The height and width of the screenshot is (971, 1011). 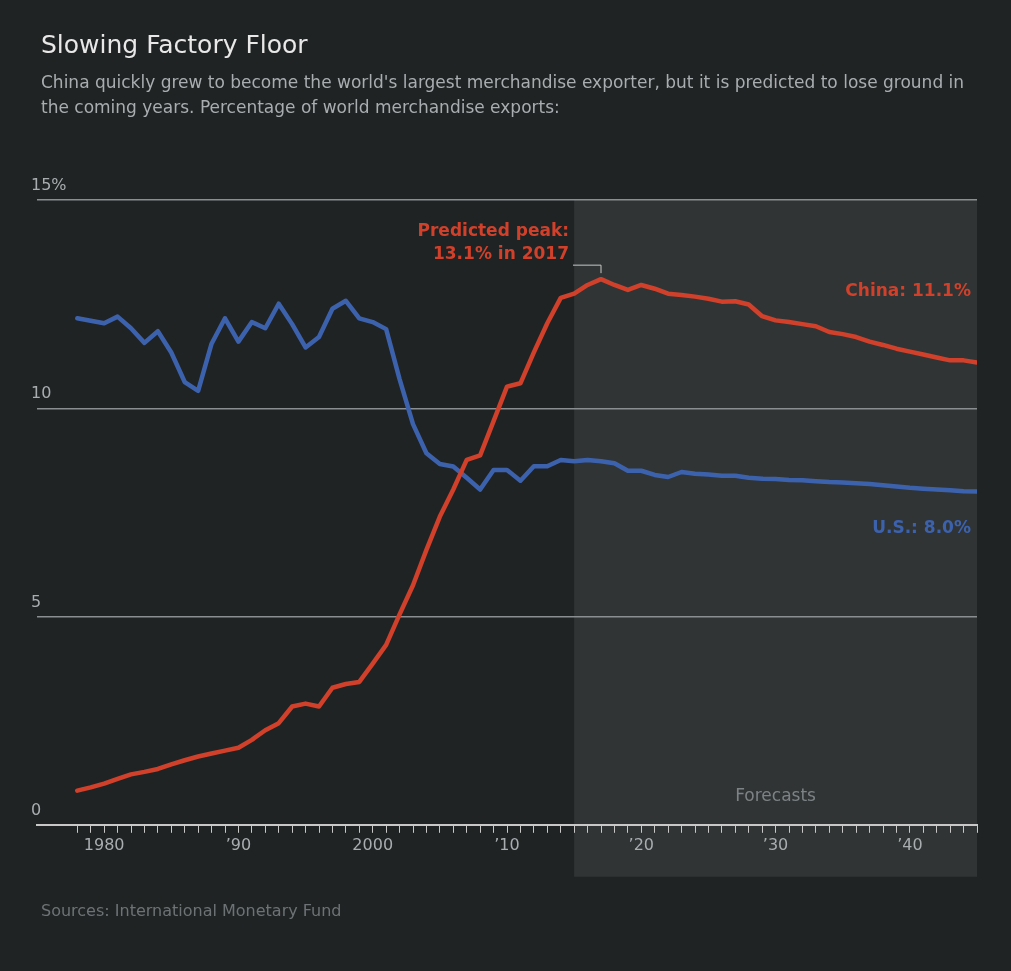 I want to click on y-tick-label: 15%, so click(x=49, y=185).